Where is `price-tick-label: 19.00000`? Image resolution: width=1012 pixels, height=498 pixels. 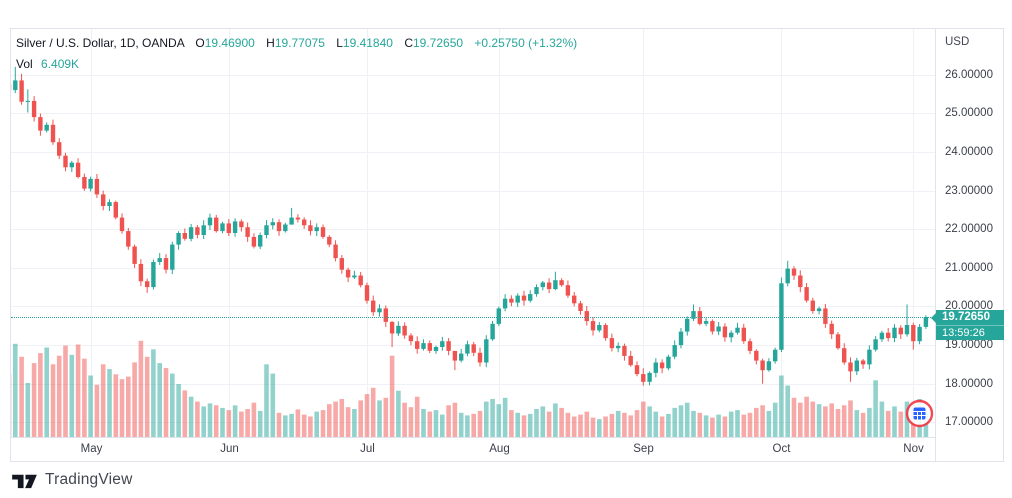
price-tick-label: 19.00000 is located at coordinates (969, 345).